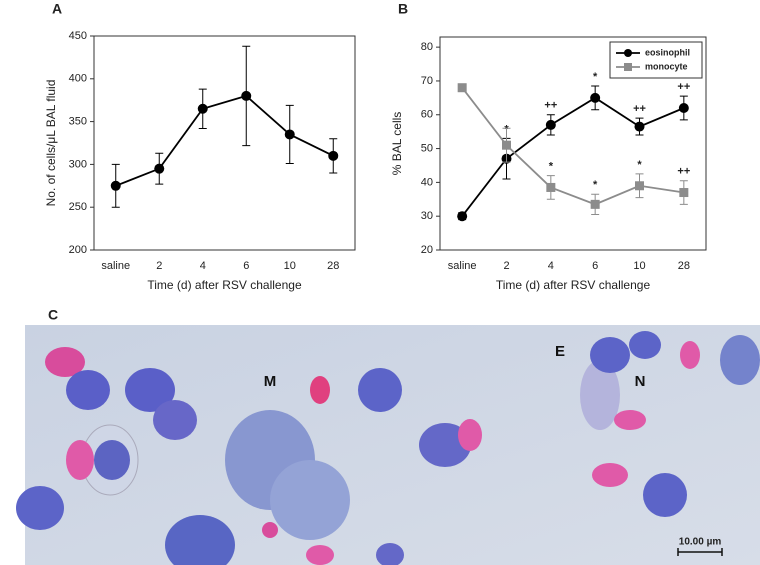 Image resolution: width=760 pixels, height=565 pixels. I want to click on y-tick-label: 70, so click(427, 81).